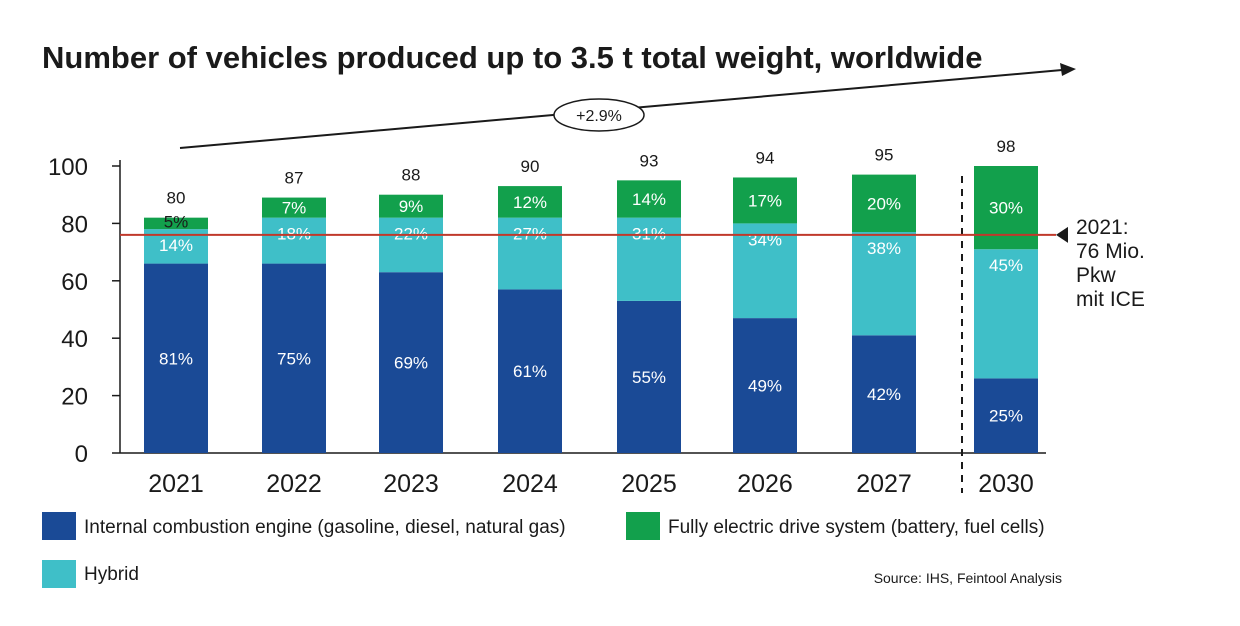 Image resolution: width=1240 pixels, height=626 pixels. What do you see at coordinates (74, 224) in the screenshot?
I see `y-tick-label: 80` at bounding box center [74, 224].